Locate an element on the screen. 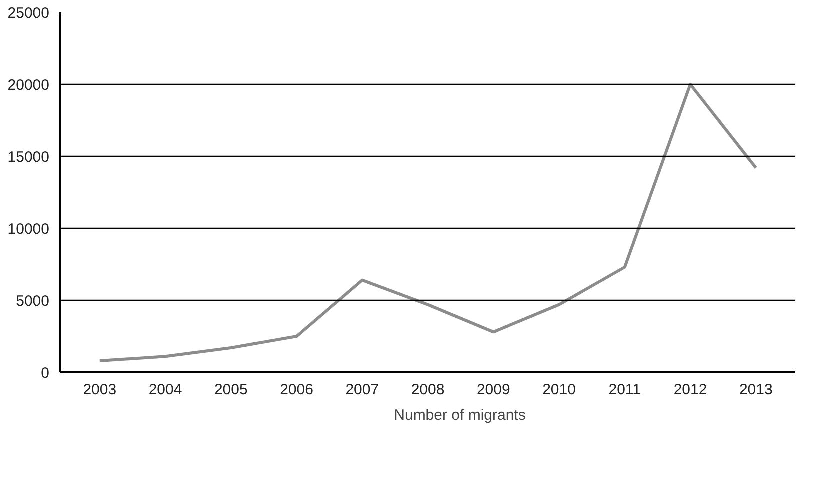 This screenshot has height=486, width=835. y-tick-label: 15000 is located at coordinates (29, 157).